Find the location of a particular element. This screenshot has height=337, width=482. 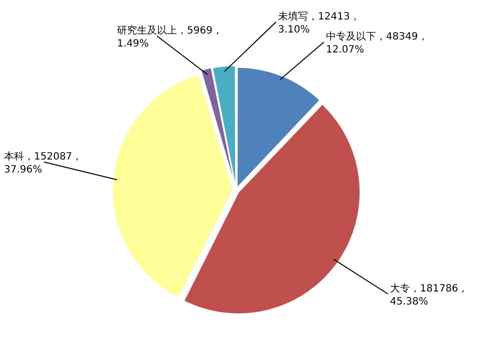

slice-label: 大专，181786，45.38% is located at coordinates (429, 295).